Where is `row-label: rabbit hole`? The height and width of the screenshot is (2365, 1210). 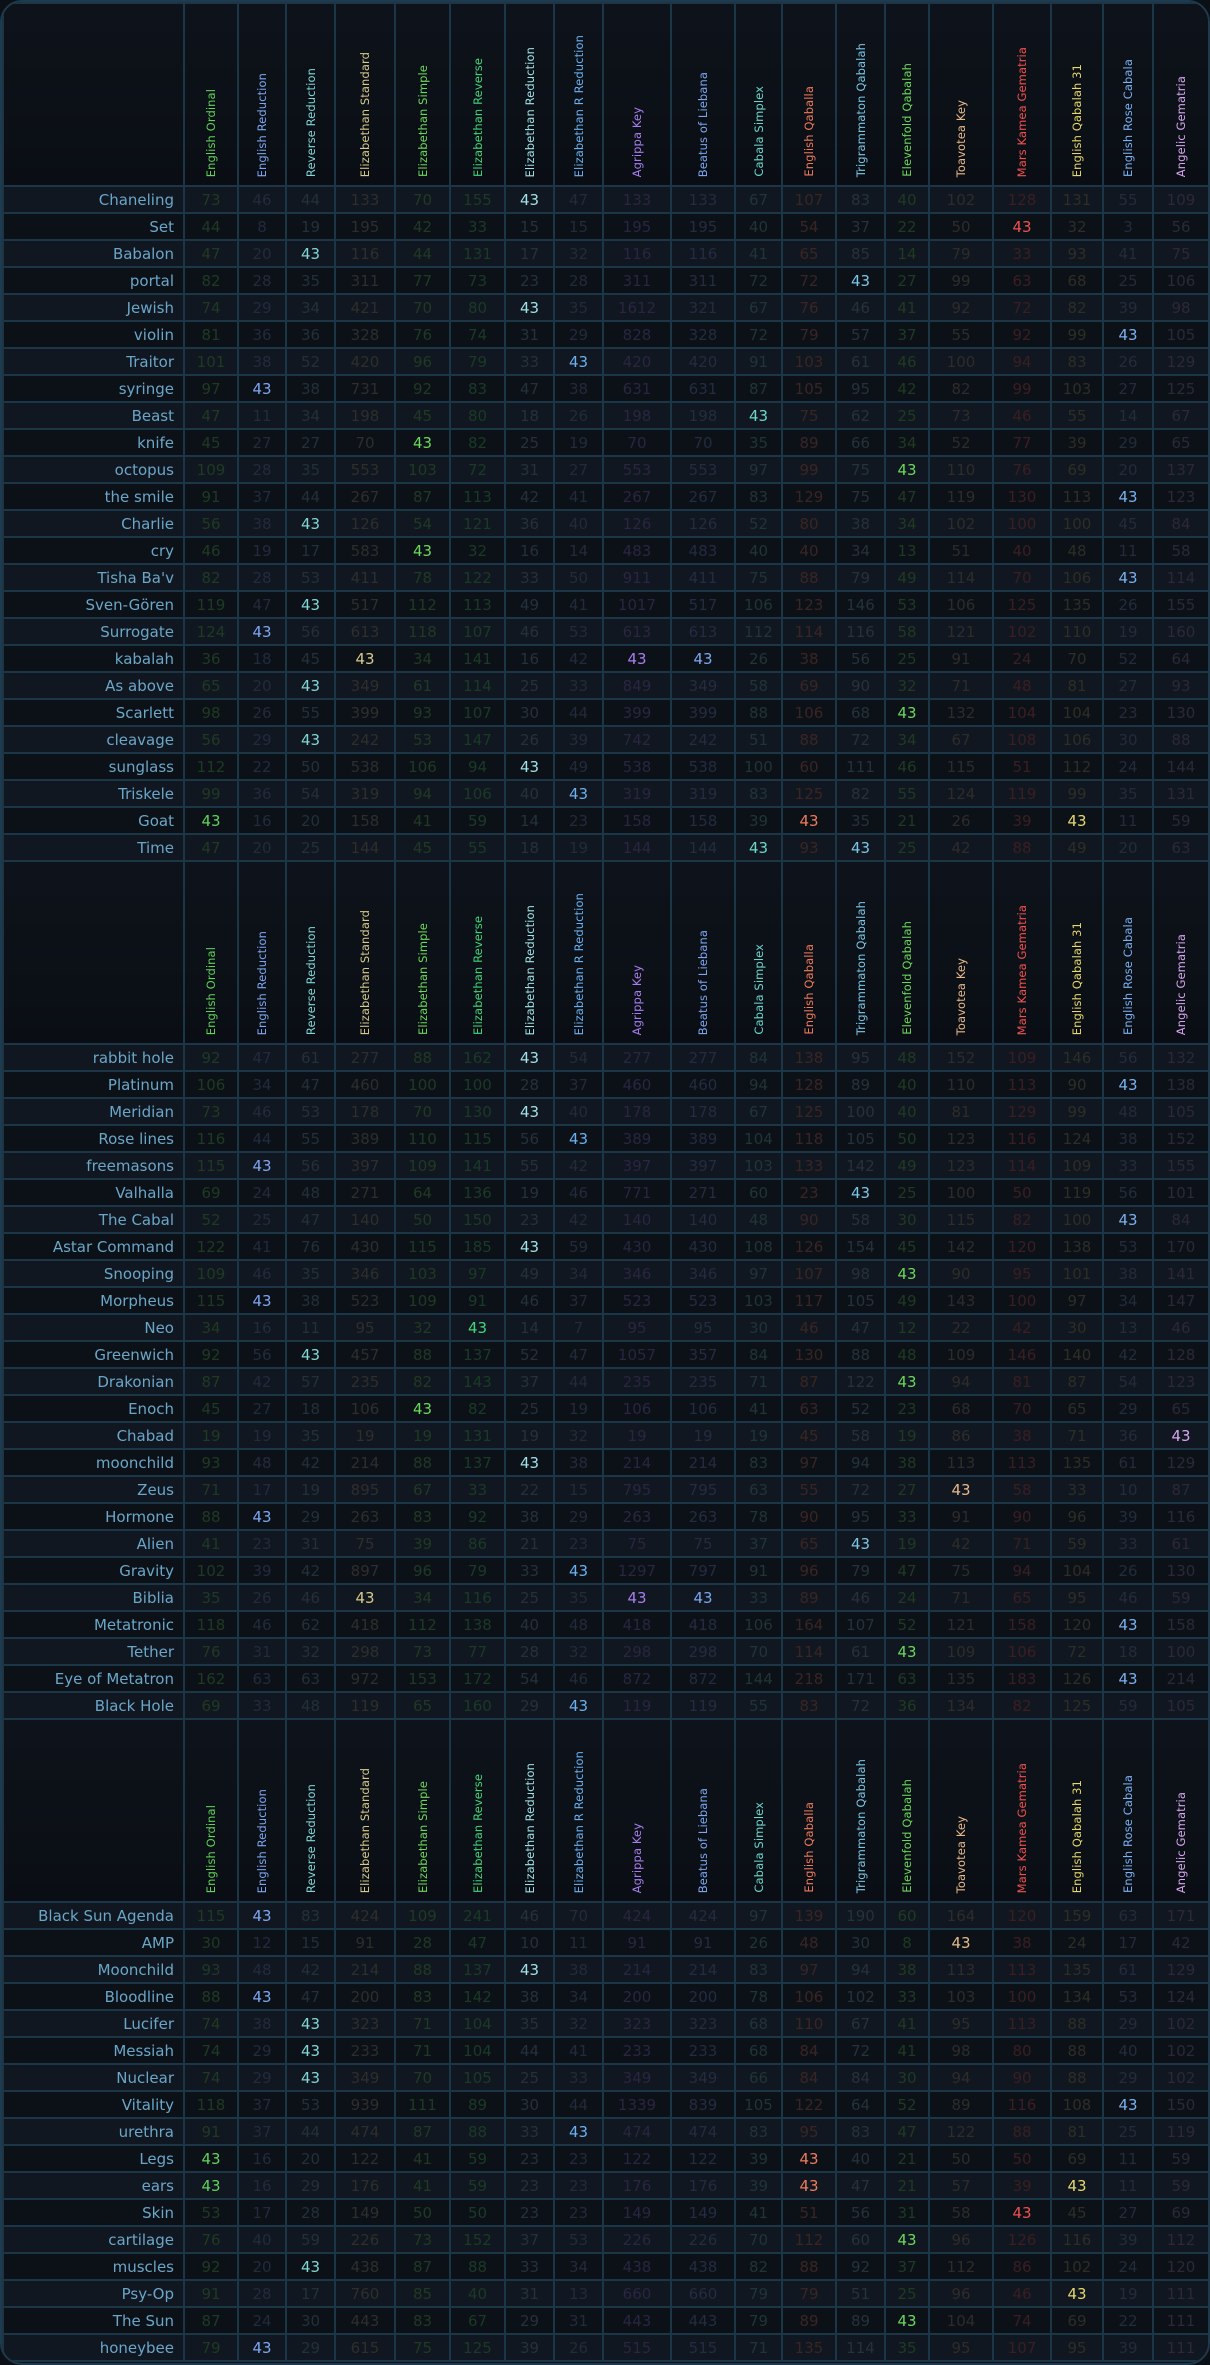
row-label: rabbit hole is located at coordinates (93, 1057).